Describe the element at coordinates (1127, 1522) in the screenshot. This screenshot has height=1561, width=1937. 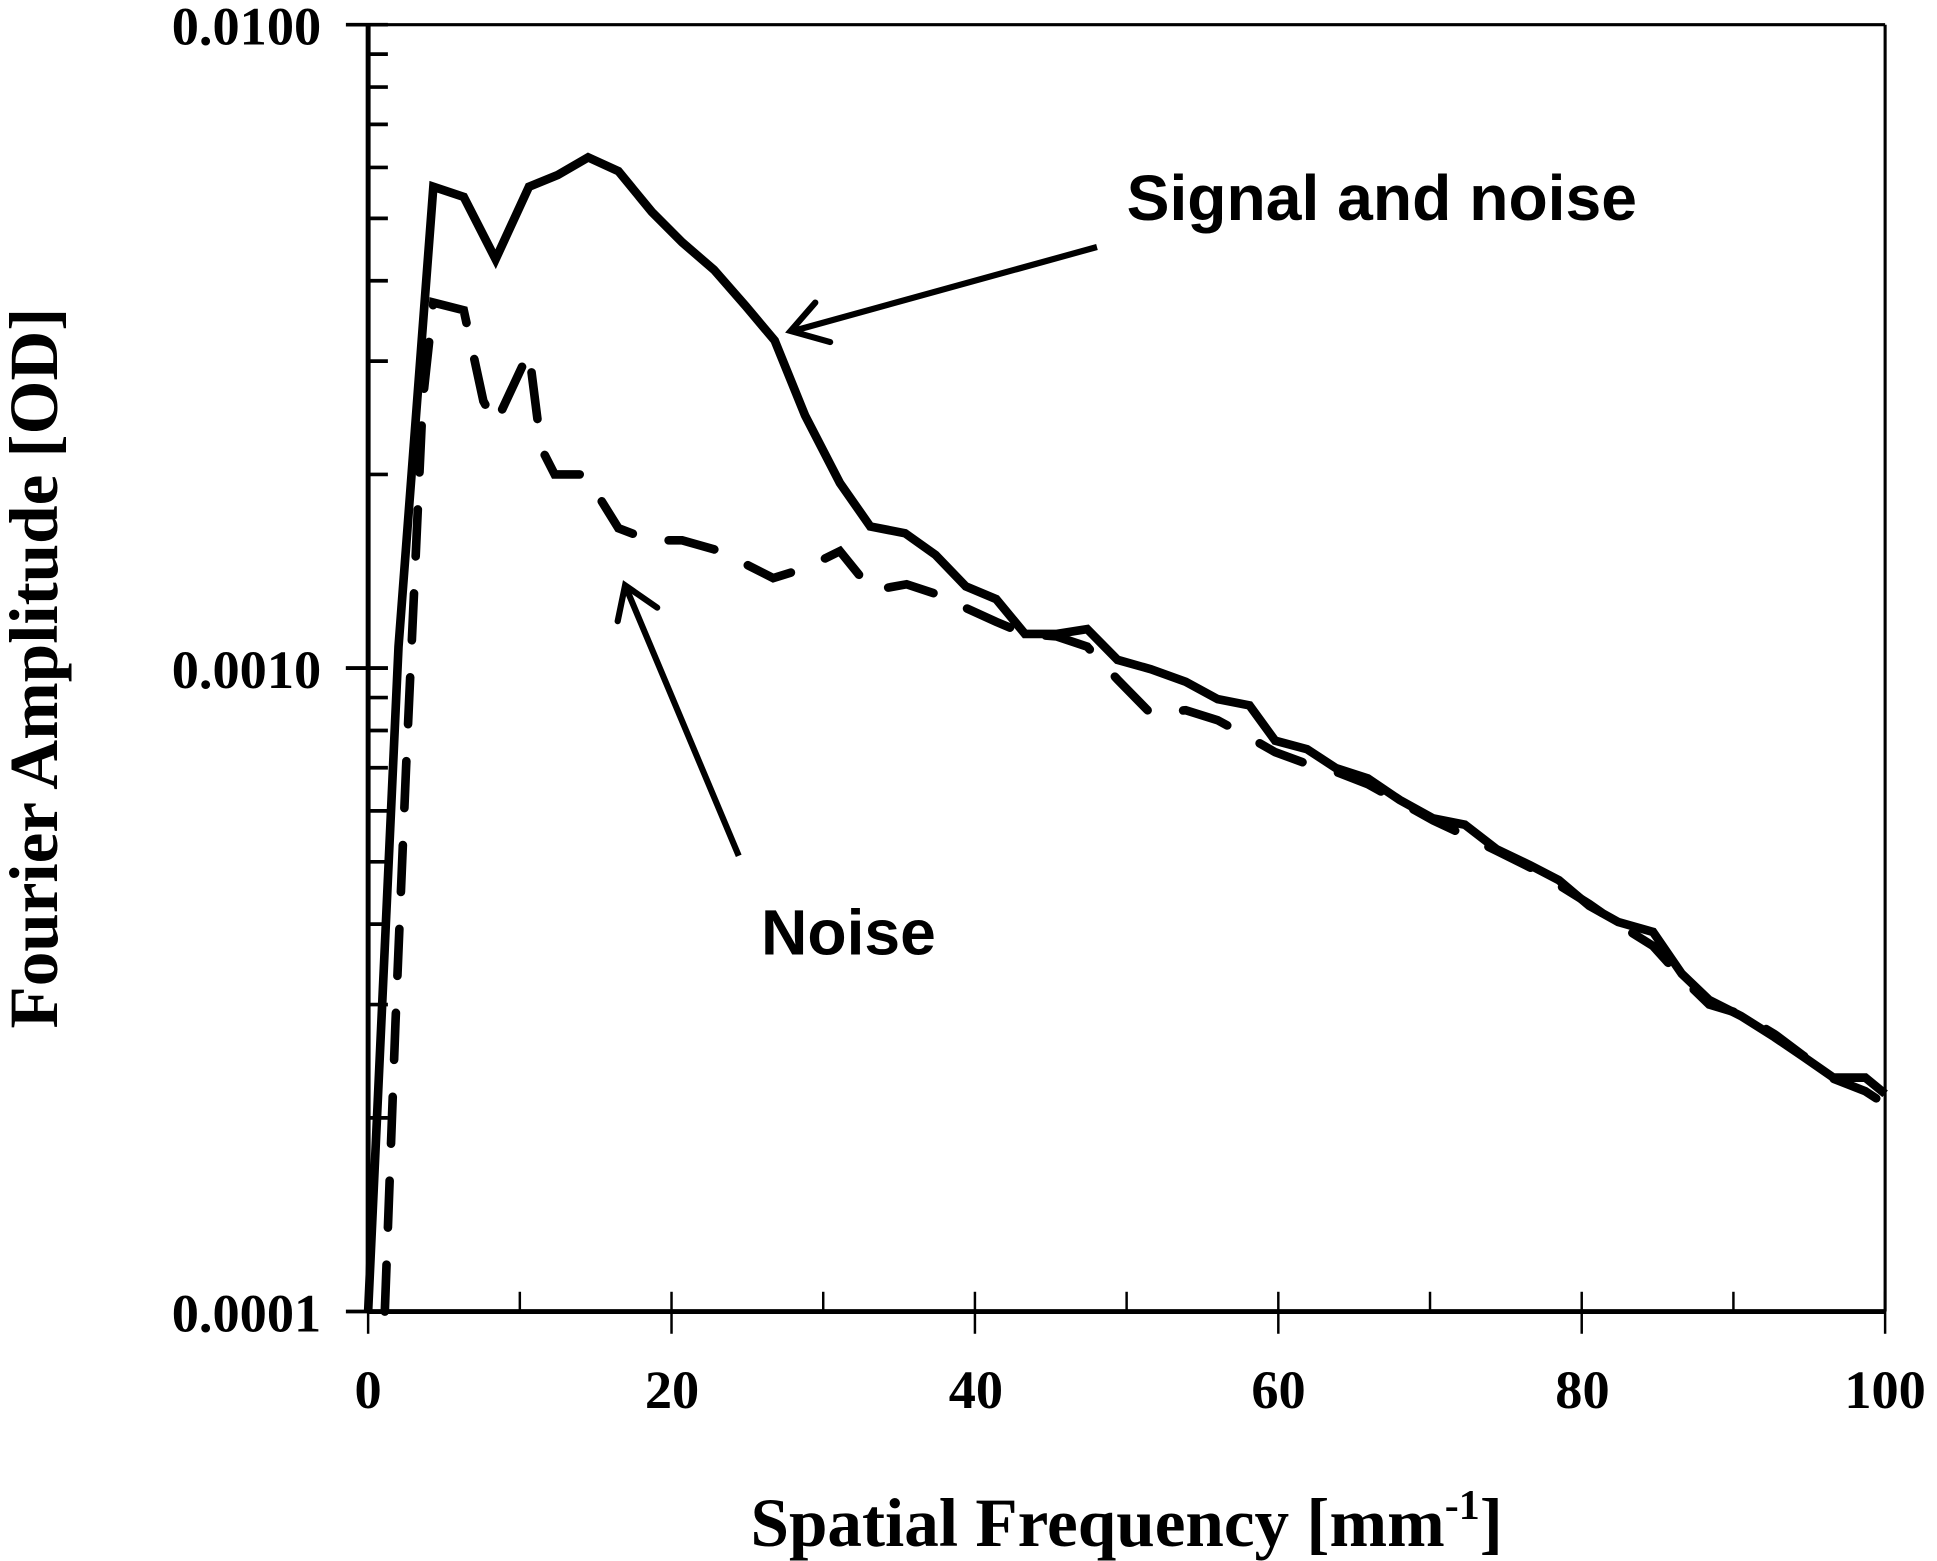
I see `x-axis-label: Spatial Frequency [mm-1]` at that location.